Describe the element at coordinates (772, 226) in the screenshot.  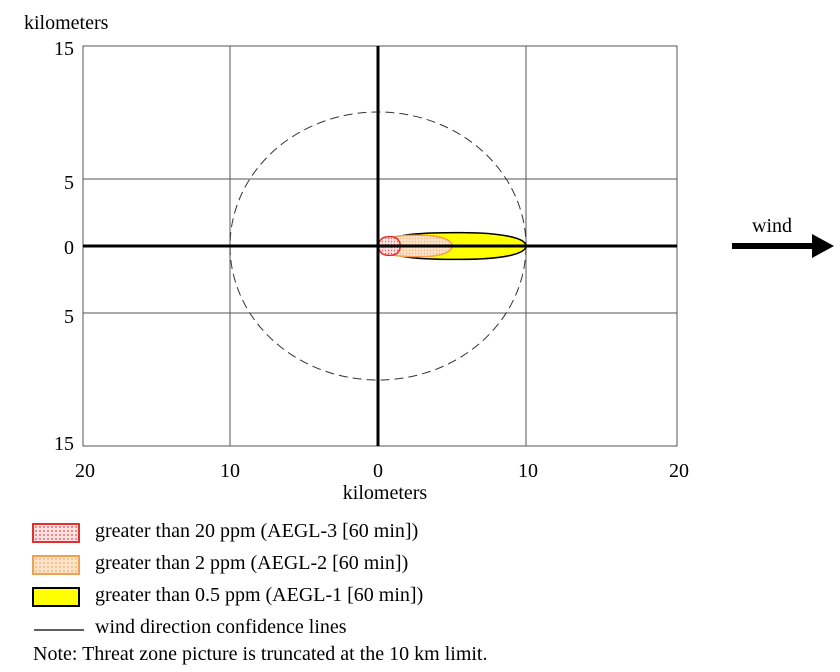
I see `wind-label: wind` at that location.